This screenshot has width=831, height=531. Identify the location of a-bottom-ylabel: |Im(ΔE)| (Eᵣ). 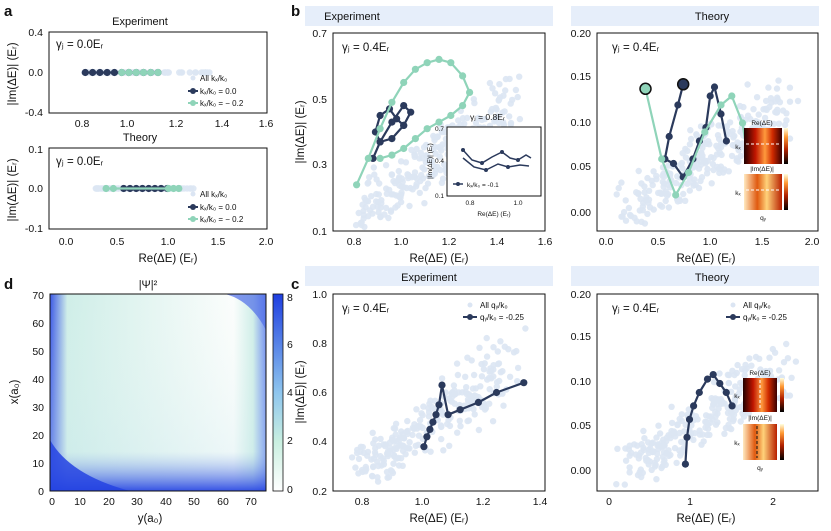
(13, 189).